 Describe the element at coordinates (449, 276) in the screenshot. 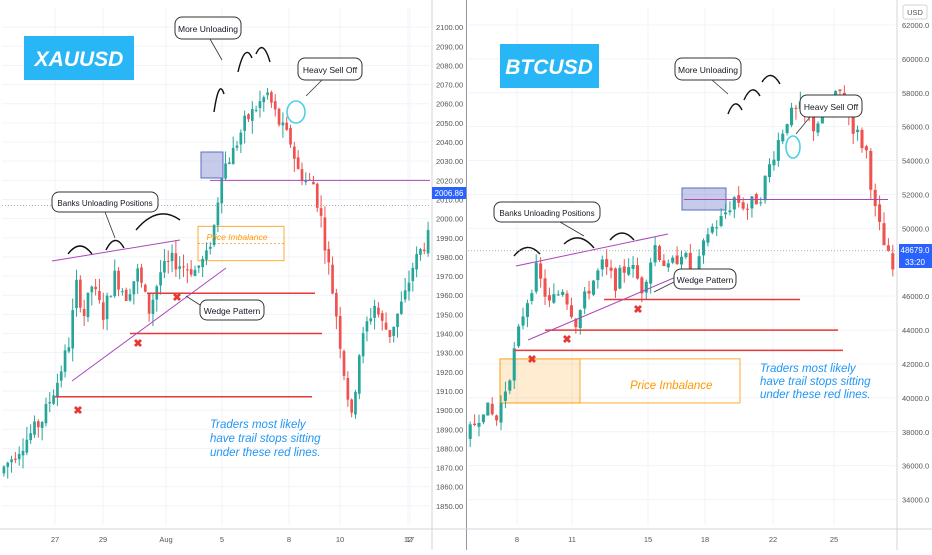

I see `y-tick-label: 1970.00` at that location.